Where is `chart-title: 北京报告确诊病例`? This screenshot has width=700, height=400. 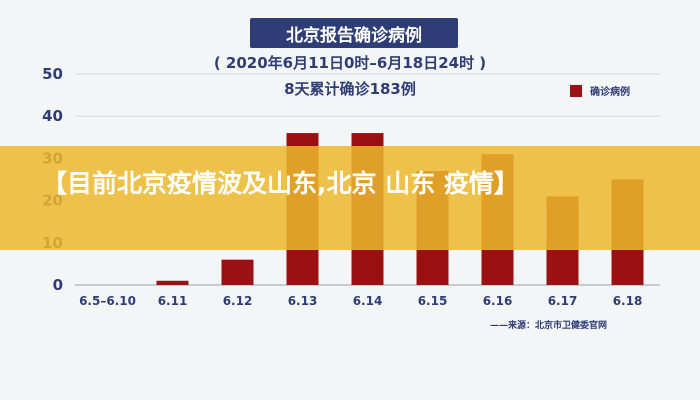 chart-title: 北京报告确诊病例 is located at coordinates (354, 33).